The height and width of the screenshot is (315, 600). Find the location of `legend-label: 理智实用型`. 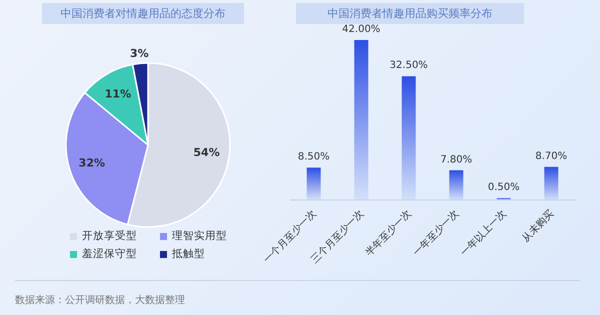

legend-label: 理智实用型 is located at coordinates (199, 236).